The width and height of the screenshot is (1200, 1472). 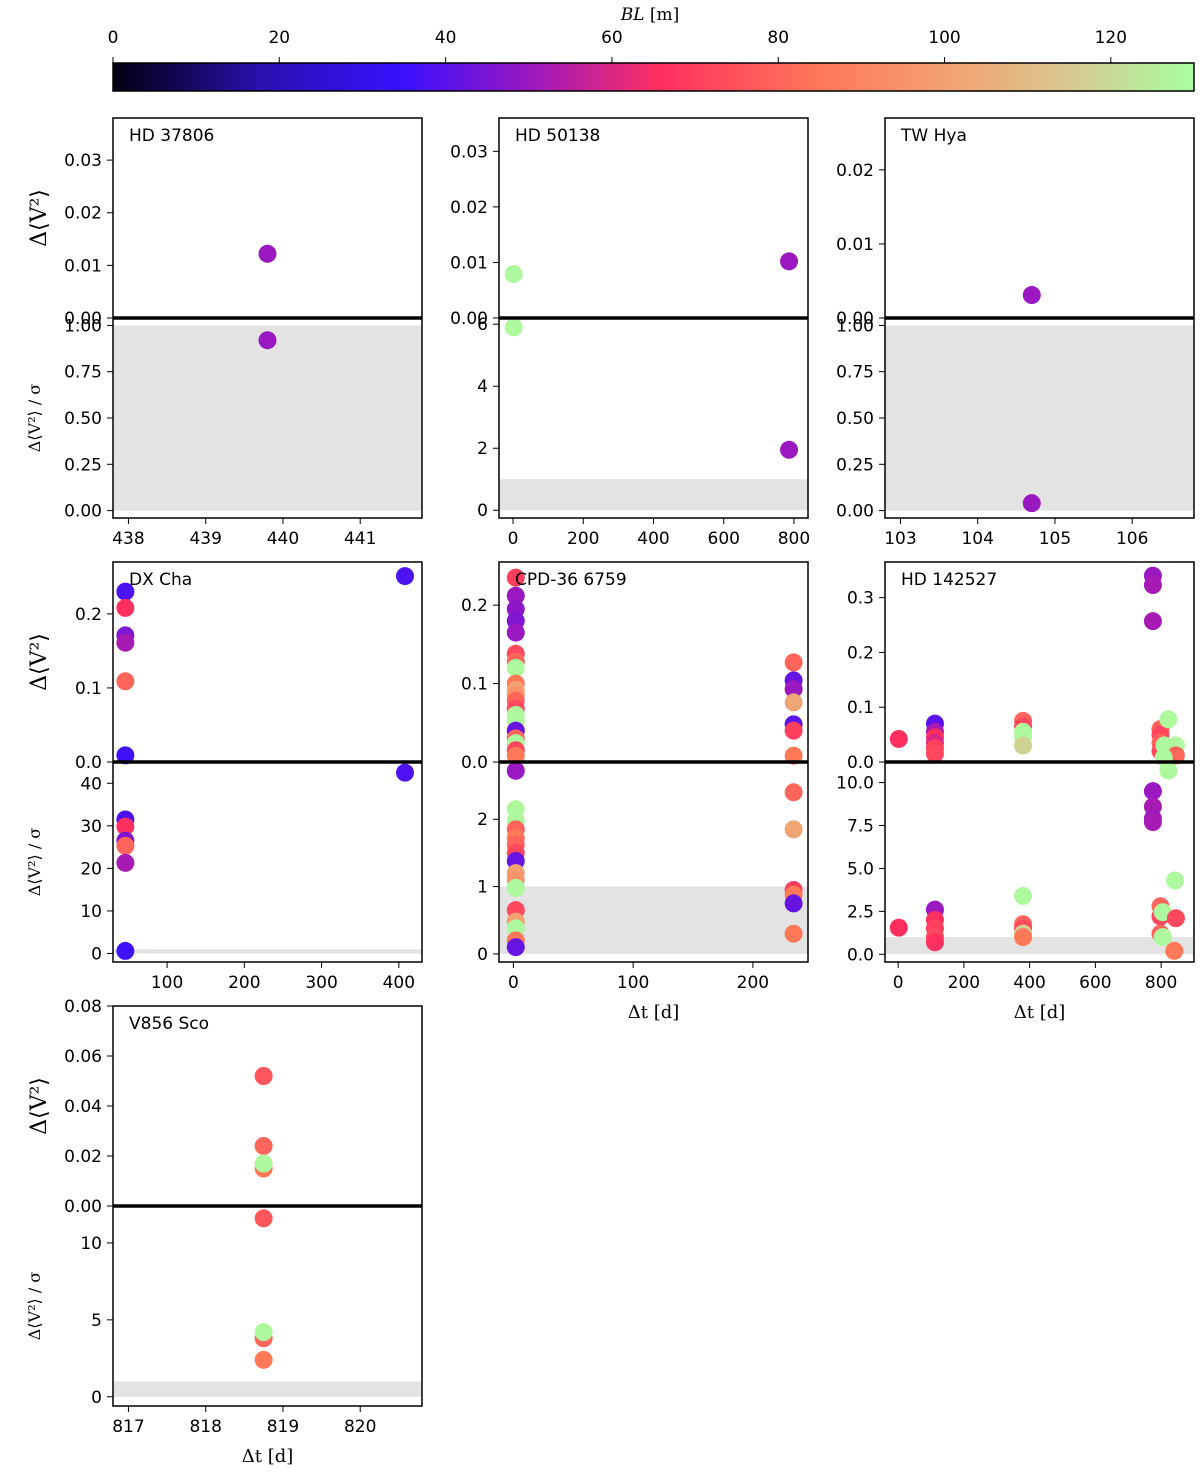 I want to click on panel-title: CPD-36 6759, so click(x=571, y=580).